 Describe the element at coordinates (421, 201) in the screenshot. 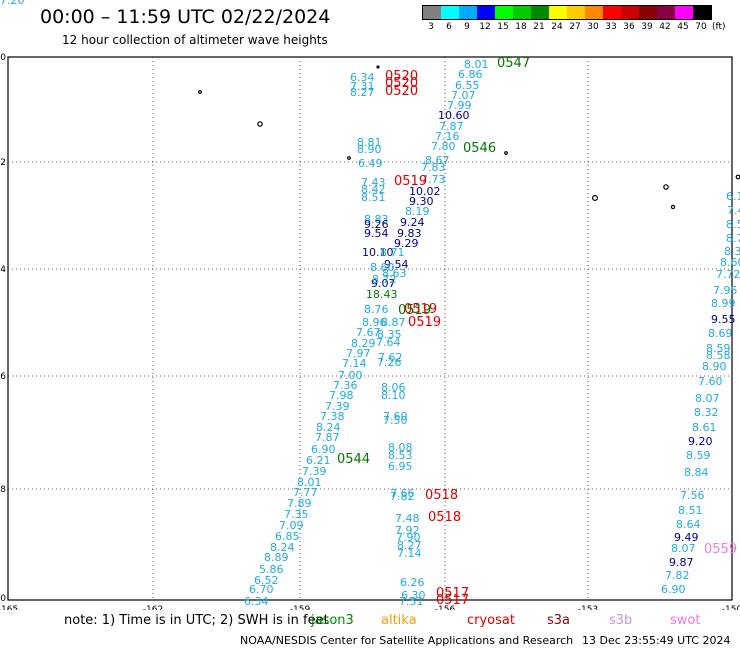

I see `wave-height-label: 9.30` at that location.